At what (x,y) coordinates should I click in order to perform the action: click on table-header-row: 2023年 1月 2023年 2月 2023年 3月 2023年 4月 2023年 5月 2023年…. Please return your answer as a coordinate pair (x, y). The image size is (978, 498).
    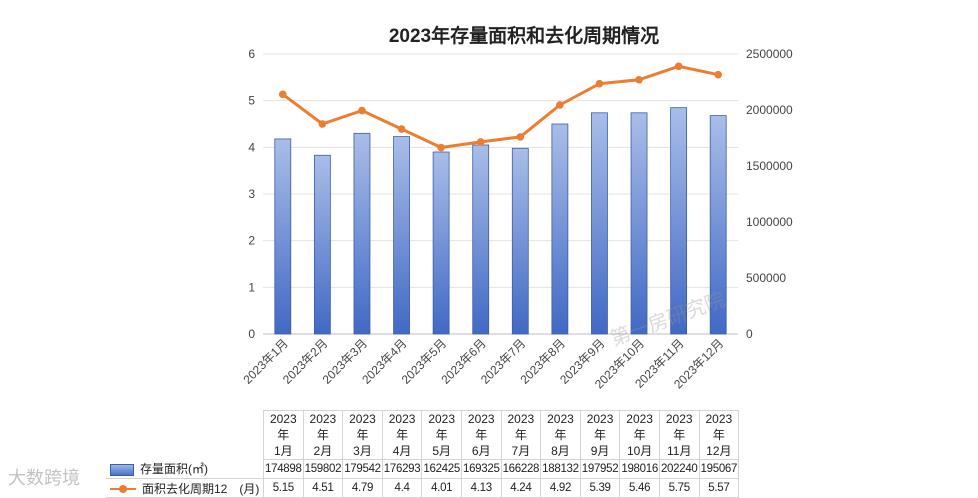
    Looking at the image, I should click on (423, 435).